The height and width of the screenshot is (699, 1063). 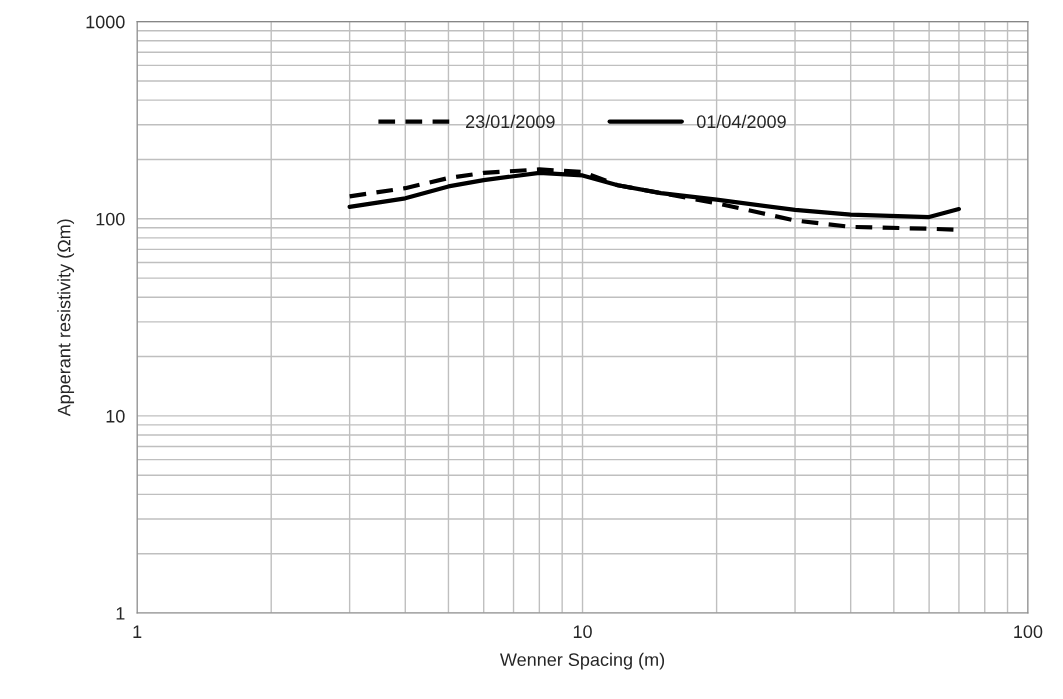 What do you see at coordinates (120, 613) in the screenshot?
I see `y-tick-label: 1` at bounding box center [120, 613].